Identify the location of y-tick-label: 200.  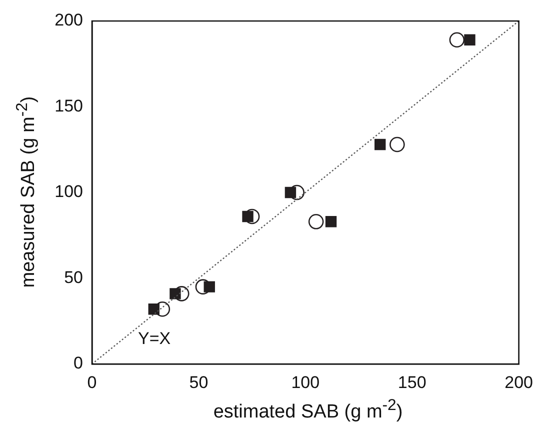
(68, 20).